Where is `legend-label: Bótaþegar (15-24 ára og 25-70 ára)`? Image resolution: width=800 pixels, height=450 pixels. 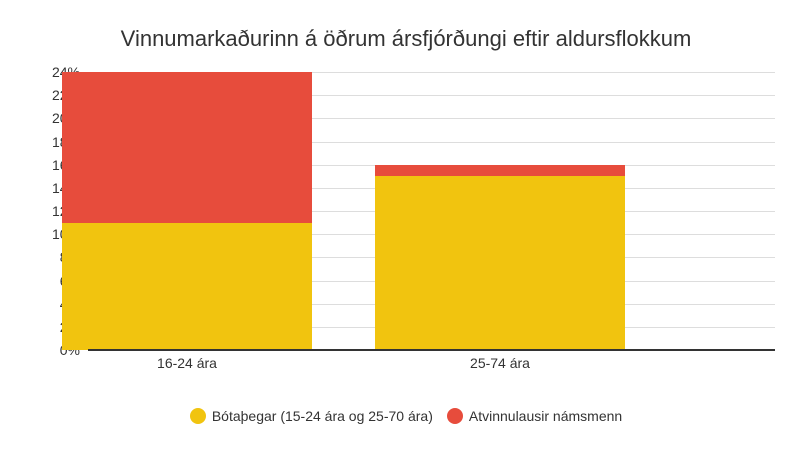
legend-label: Bótaþegar (15-24 ára og 25-70 ára) is located at coordinates (322, 416).